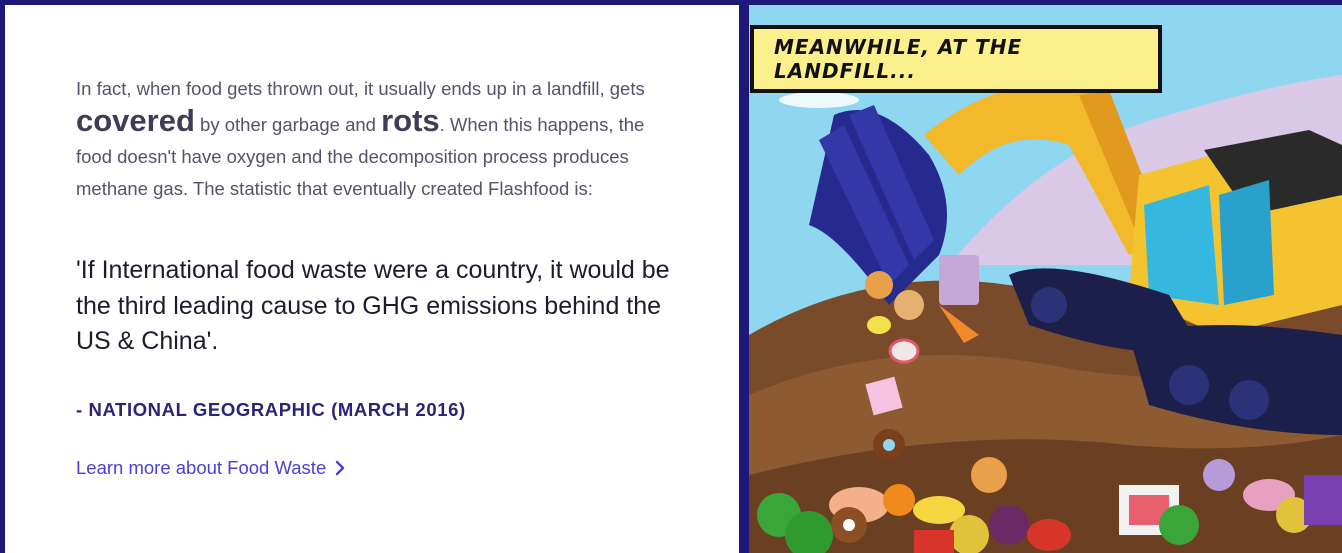  I want to click on emphasis-covered: covered, so click(135, 120).